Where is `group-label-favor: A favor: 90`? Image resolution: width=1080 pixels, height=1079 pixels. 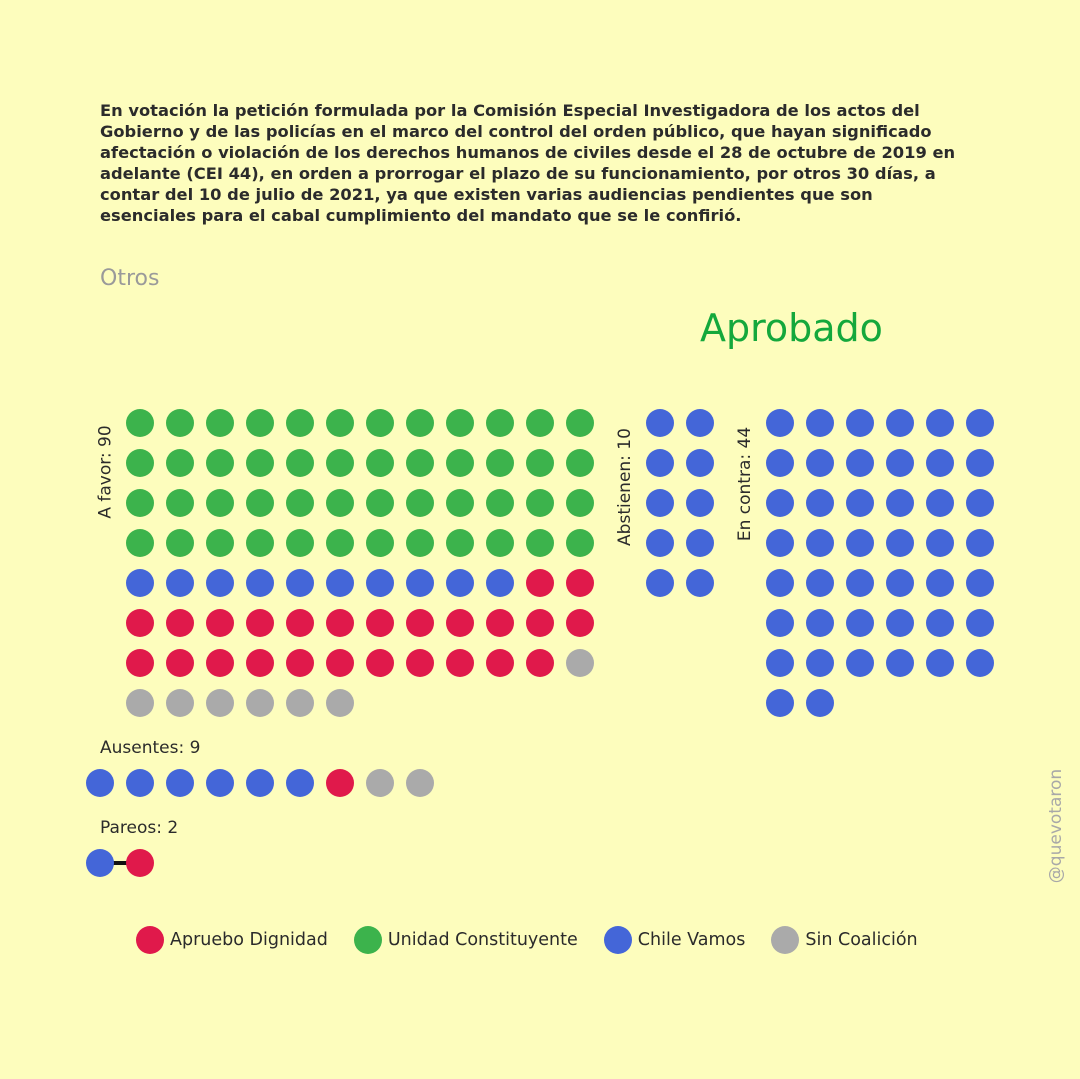 group-label-favor: A favor: 90 is located at coordinates (105, 472).